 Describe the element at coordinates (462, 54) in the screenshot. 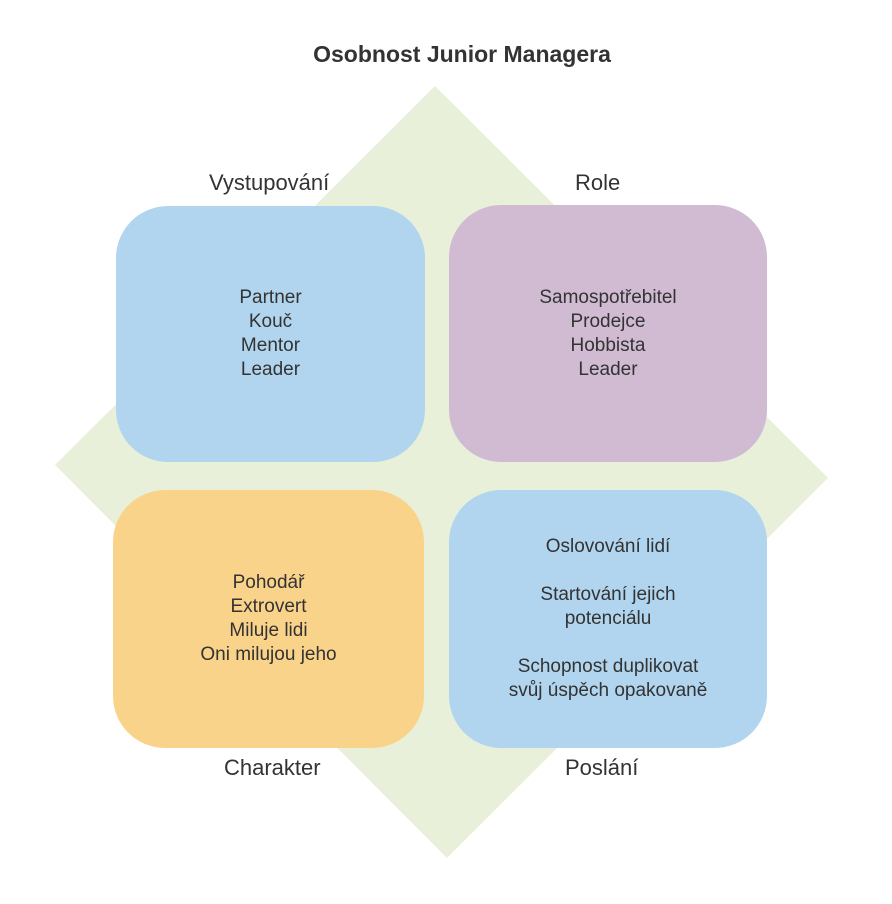

I see `diagram-title: Osobnost Junior Managera` at that location.